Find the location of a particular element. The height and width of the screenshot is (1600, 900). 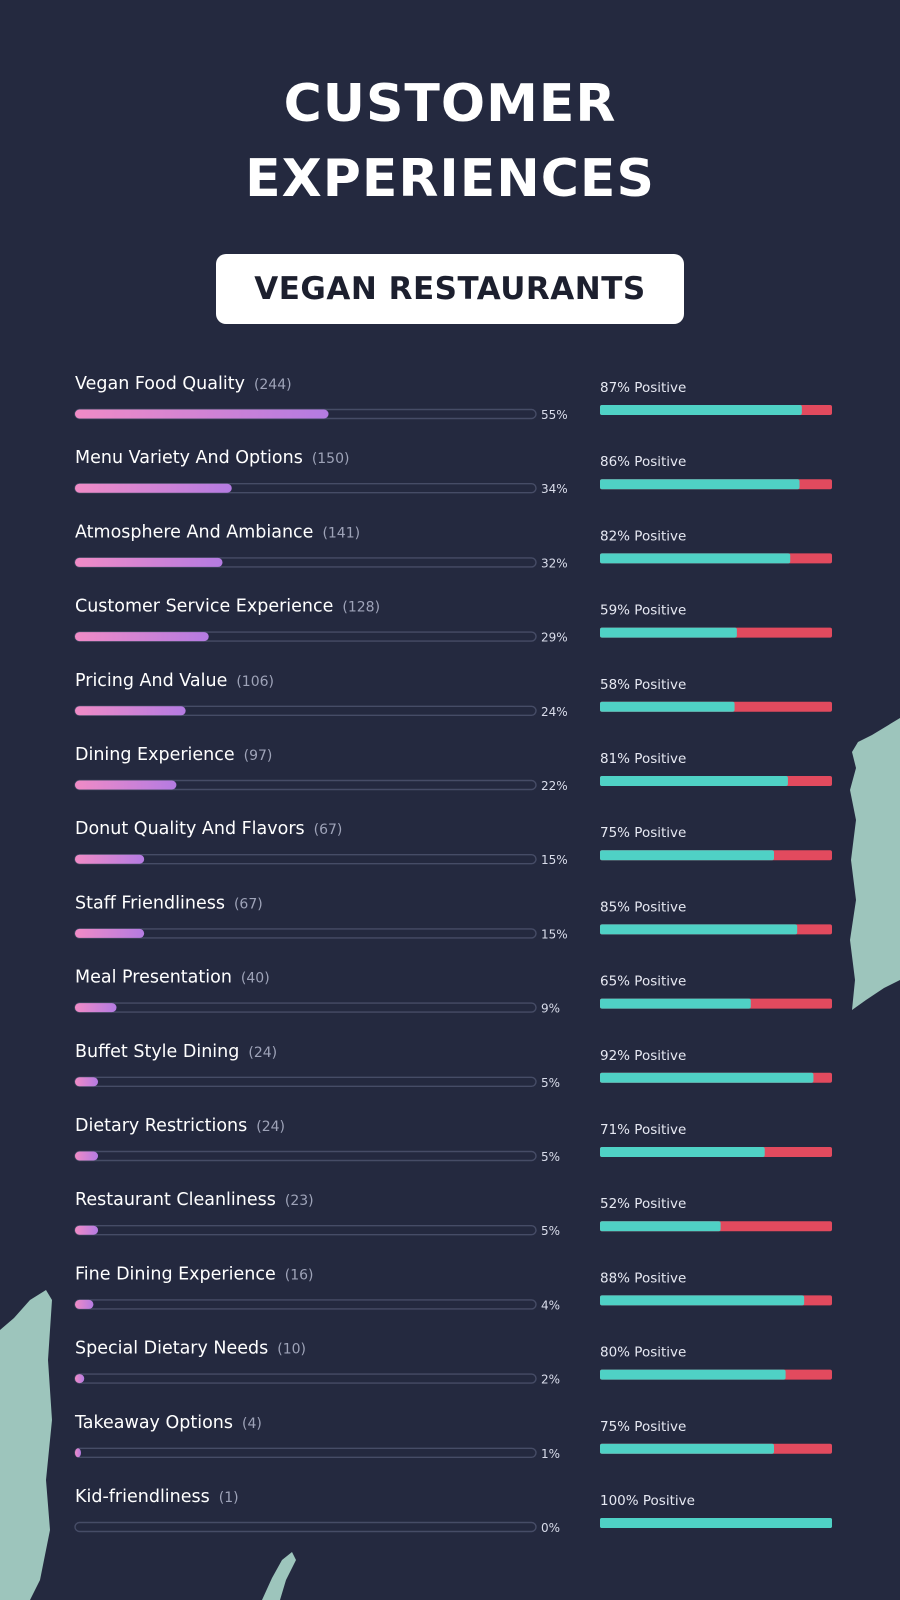

chart-row: Staff Friendliness (67) 15% 85% Positive is located at coordinates (453, 917).